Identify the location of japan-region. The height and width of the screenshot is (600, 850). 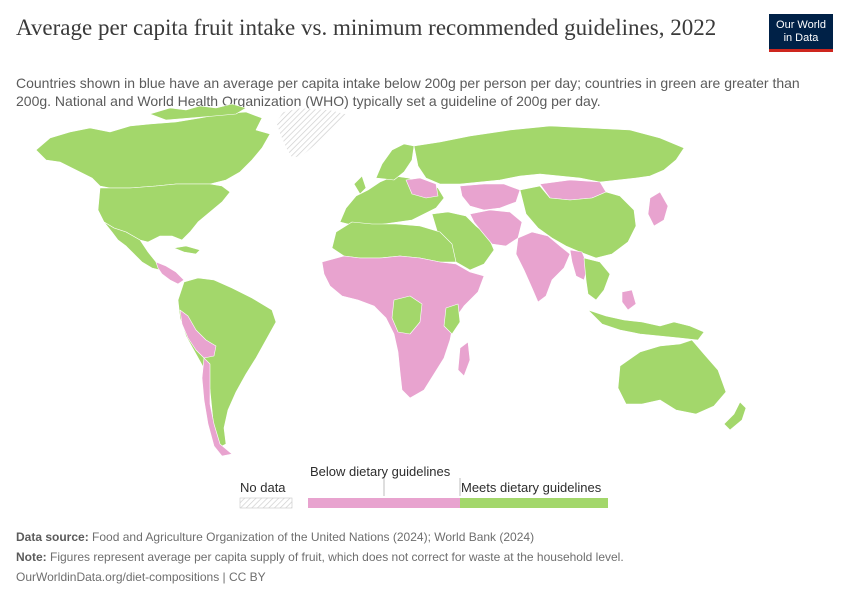
(658, 209).